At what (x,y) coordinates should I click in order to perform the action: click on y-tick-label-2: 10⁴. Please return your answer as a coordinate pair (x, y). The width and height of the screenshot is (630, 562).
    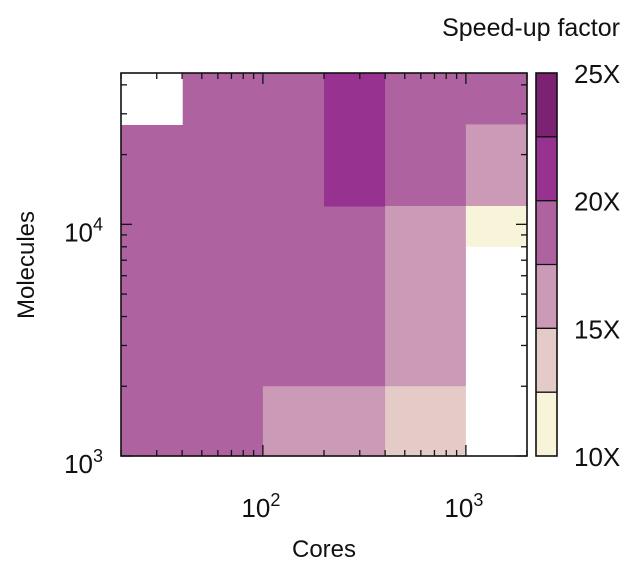
    Looking at the image, I should click on (83, 230).